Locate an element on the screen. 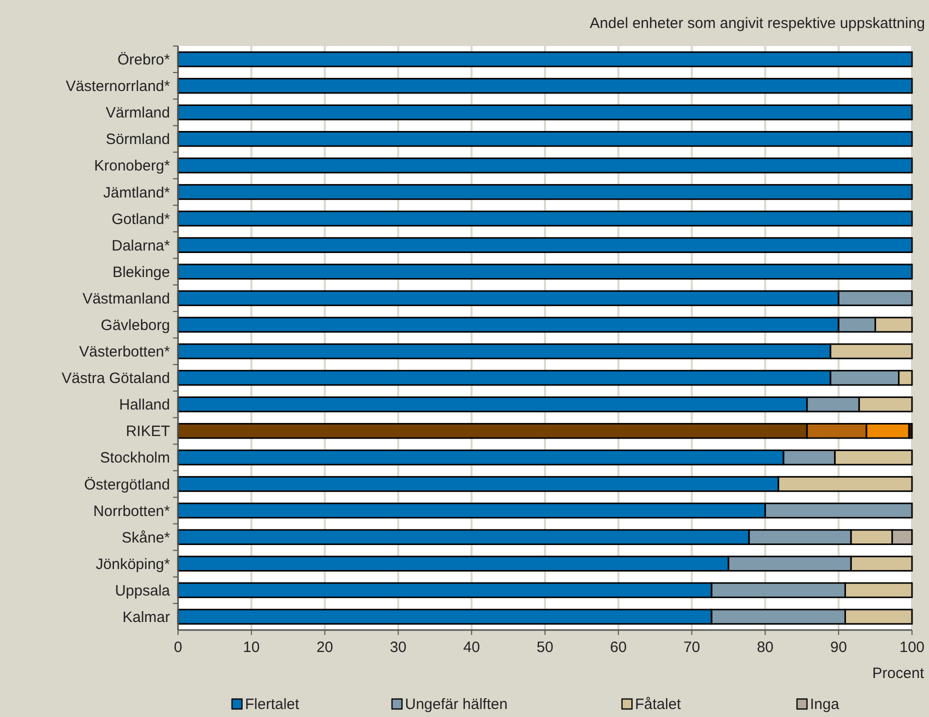  legend-label: Flertalet is located at coordinates (272, 704).